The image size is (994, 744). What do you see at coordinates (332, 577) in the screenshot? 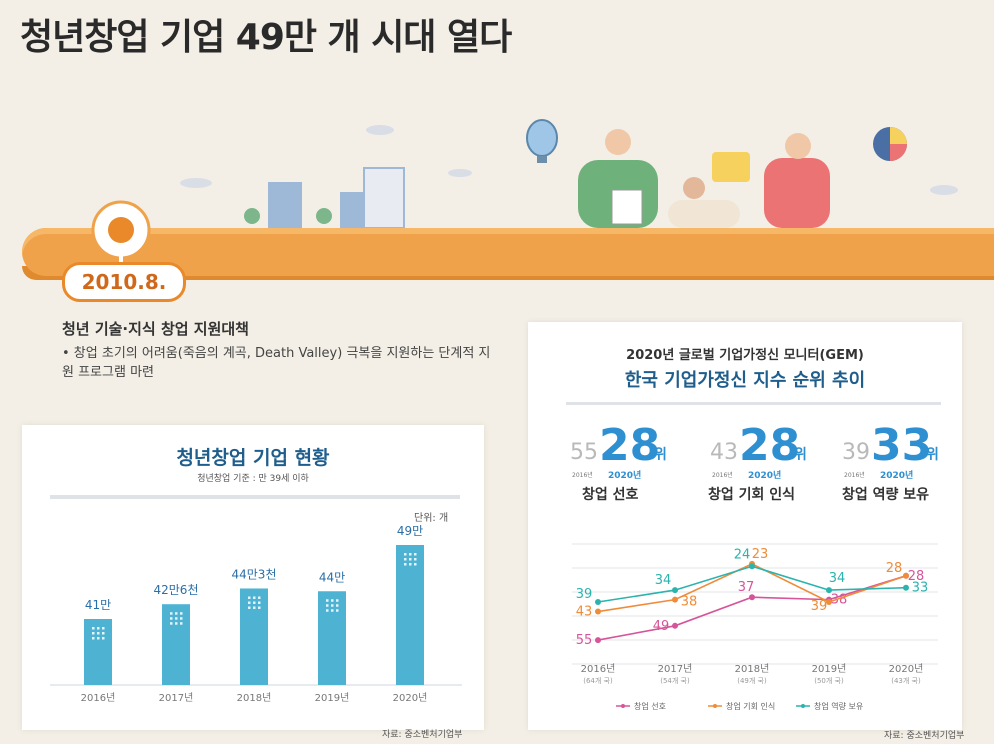
I see `bar-data-label: 44만` at bounding box center [332, 577].